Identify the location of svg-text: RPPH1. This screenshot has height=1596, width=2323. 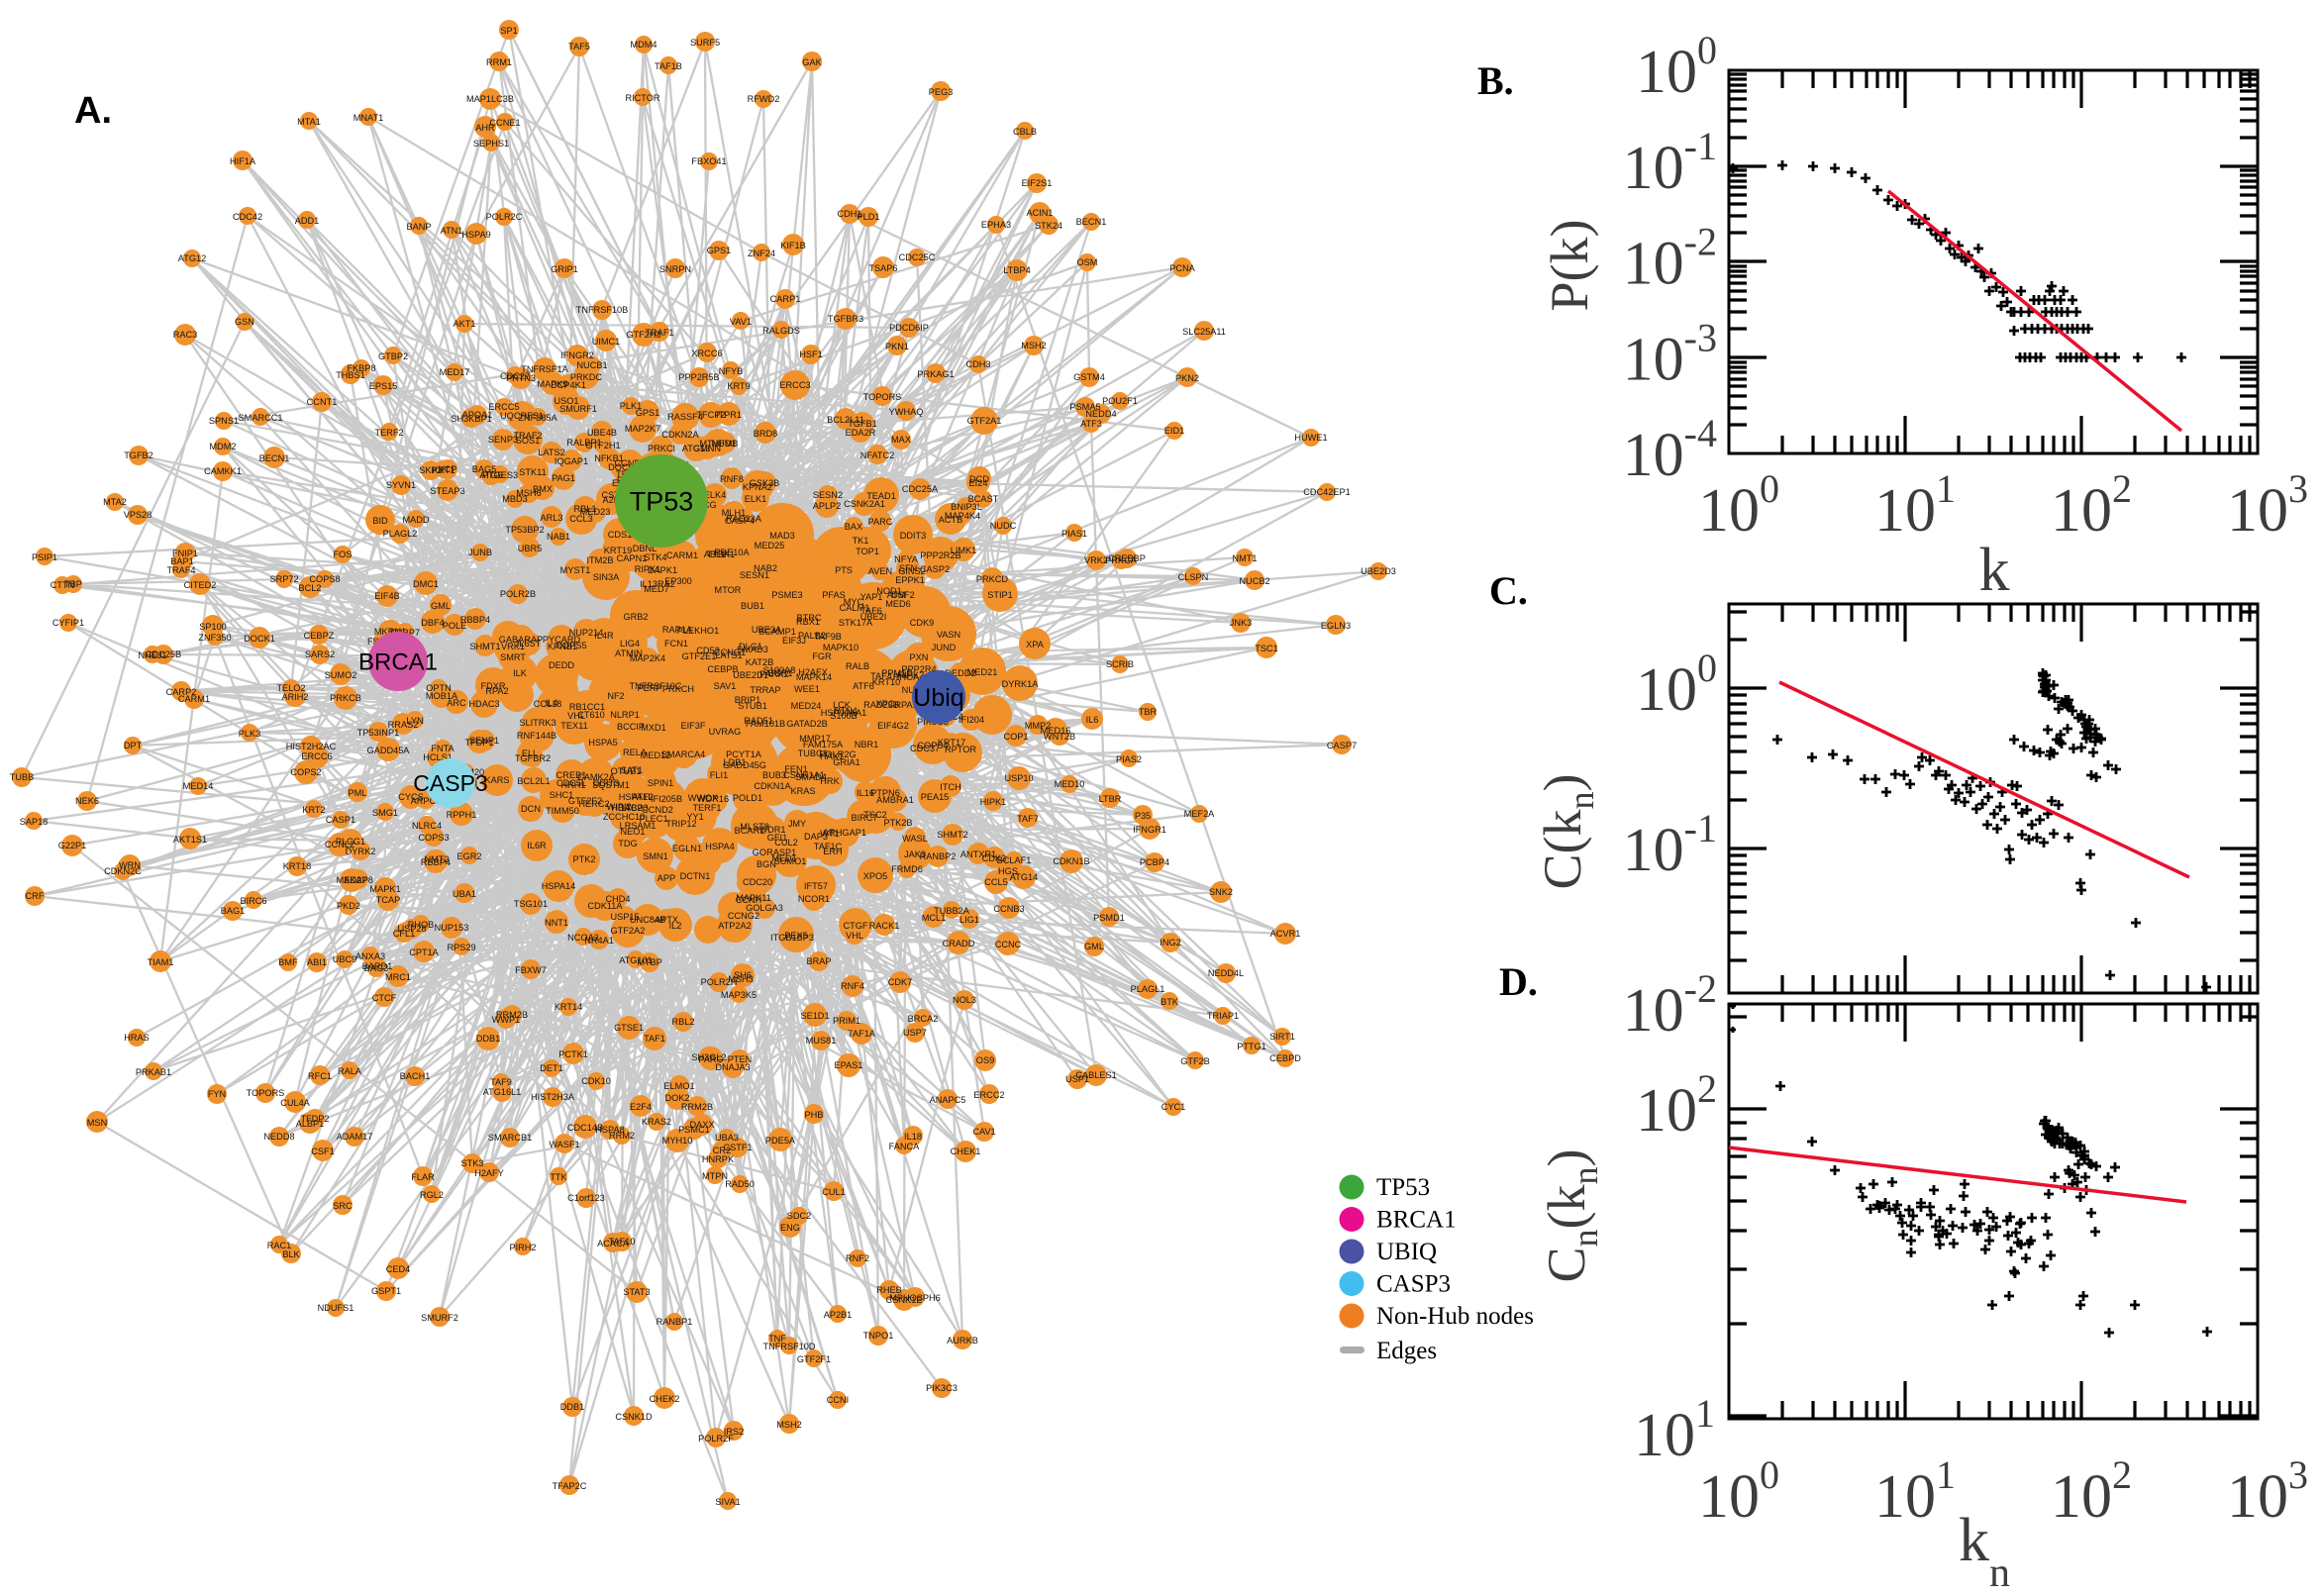
(462, 815).